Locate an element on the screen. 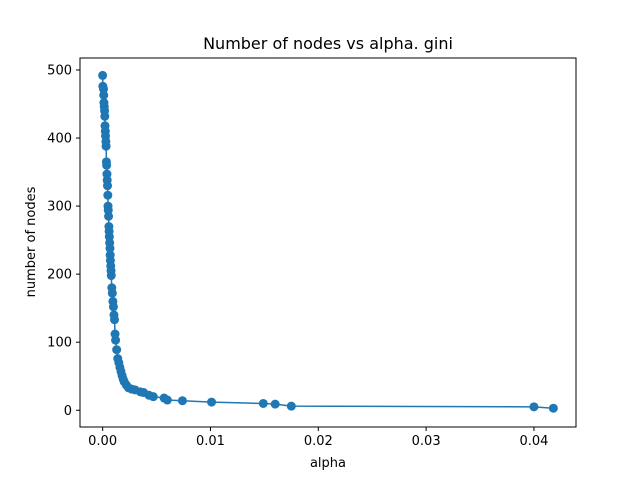 This screenshot has height=480, width=640. x-tick-label: 0.02 is located at coordinates (318, 441).